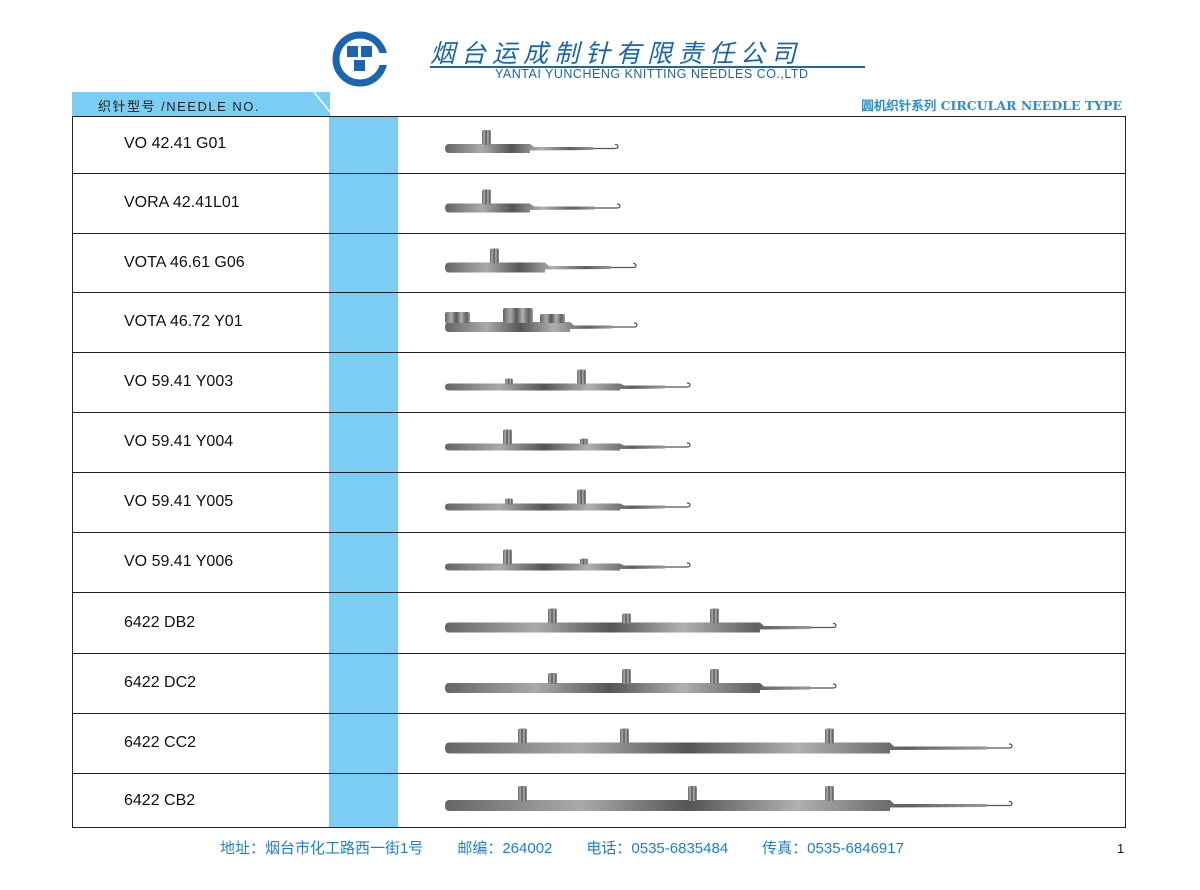 This screenshot has width=1200, height=890. What do you see at coordinates (179, 381) in the screenshot?
I see `needle-number: VO 59.41 Y003` at bounding box center [179, 381].